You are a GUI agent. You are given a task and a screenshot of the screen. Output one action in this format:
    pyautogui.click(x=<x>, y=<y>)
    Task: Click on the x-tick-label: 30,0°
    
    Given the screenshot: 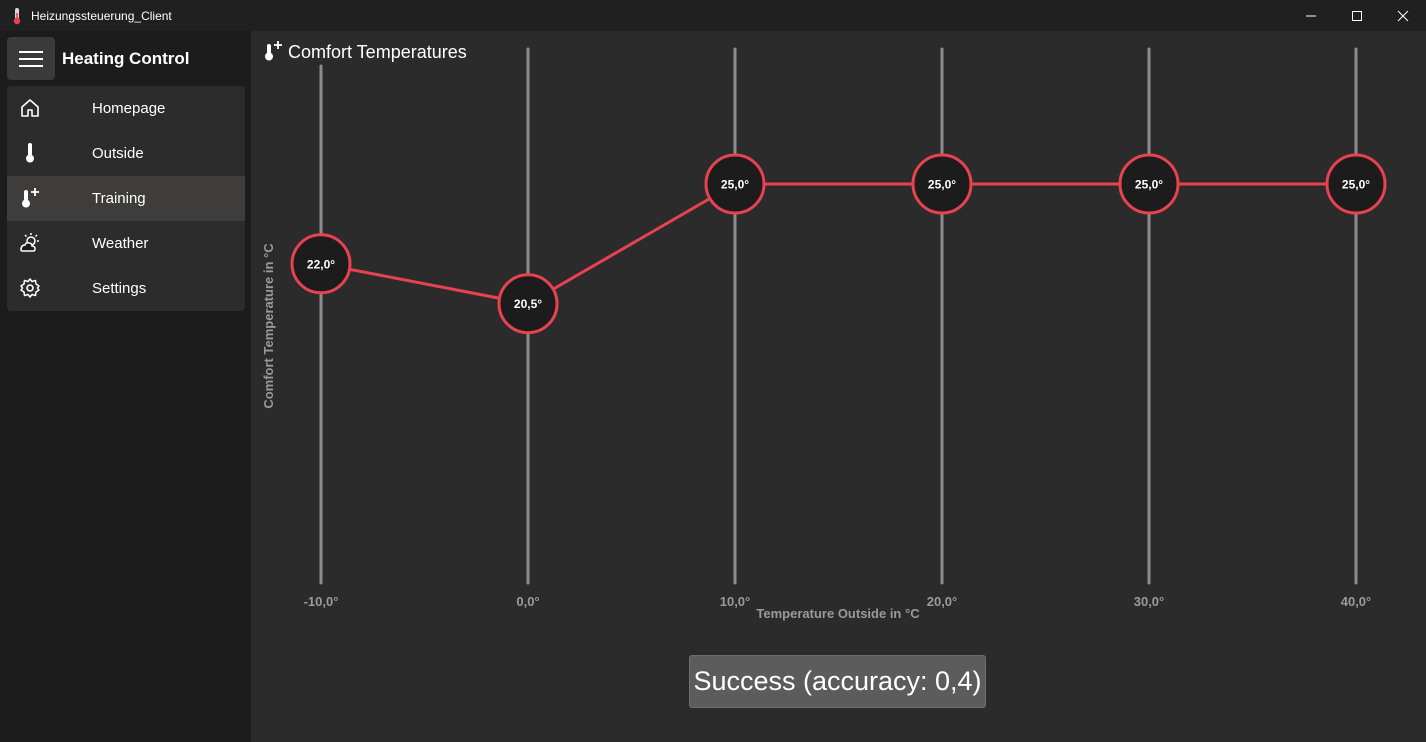 What is the action you would take?
    pyautogui.click(x=1149, y=601)
    